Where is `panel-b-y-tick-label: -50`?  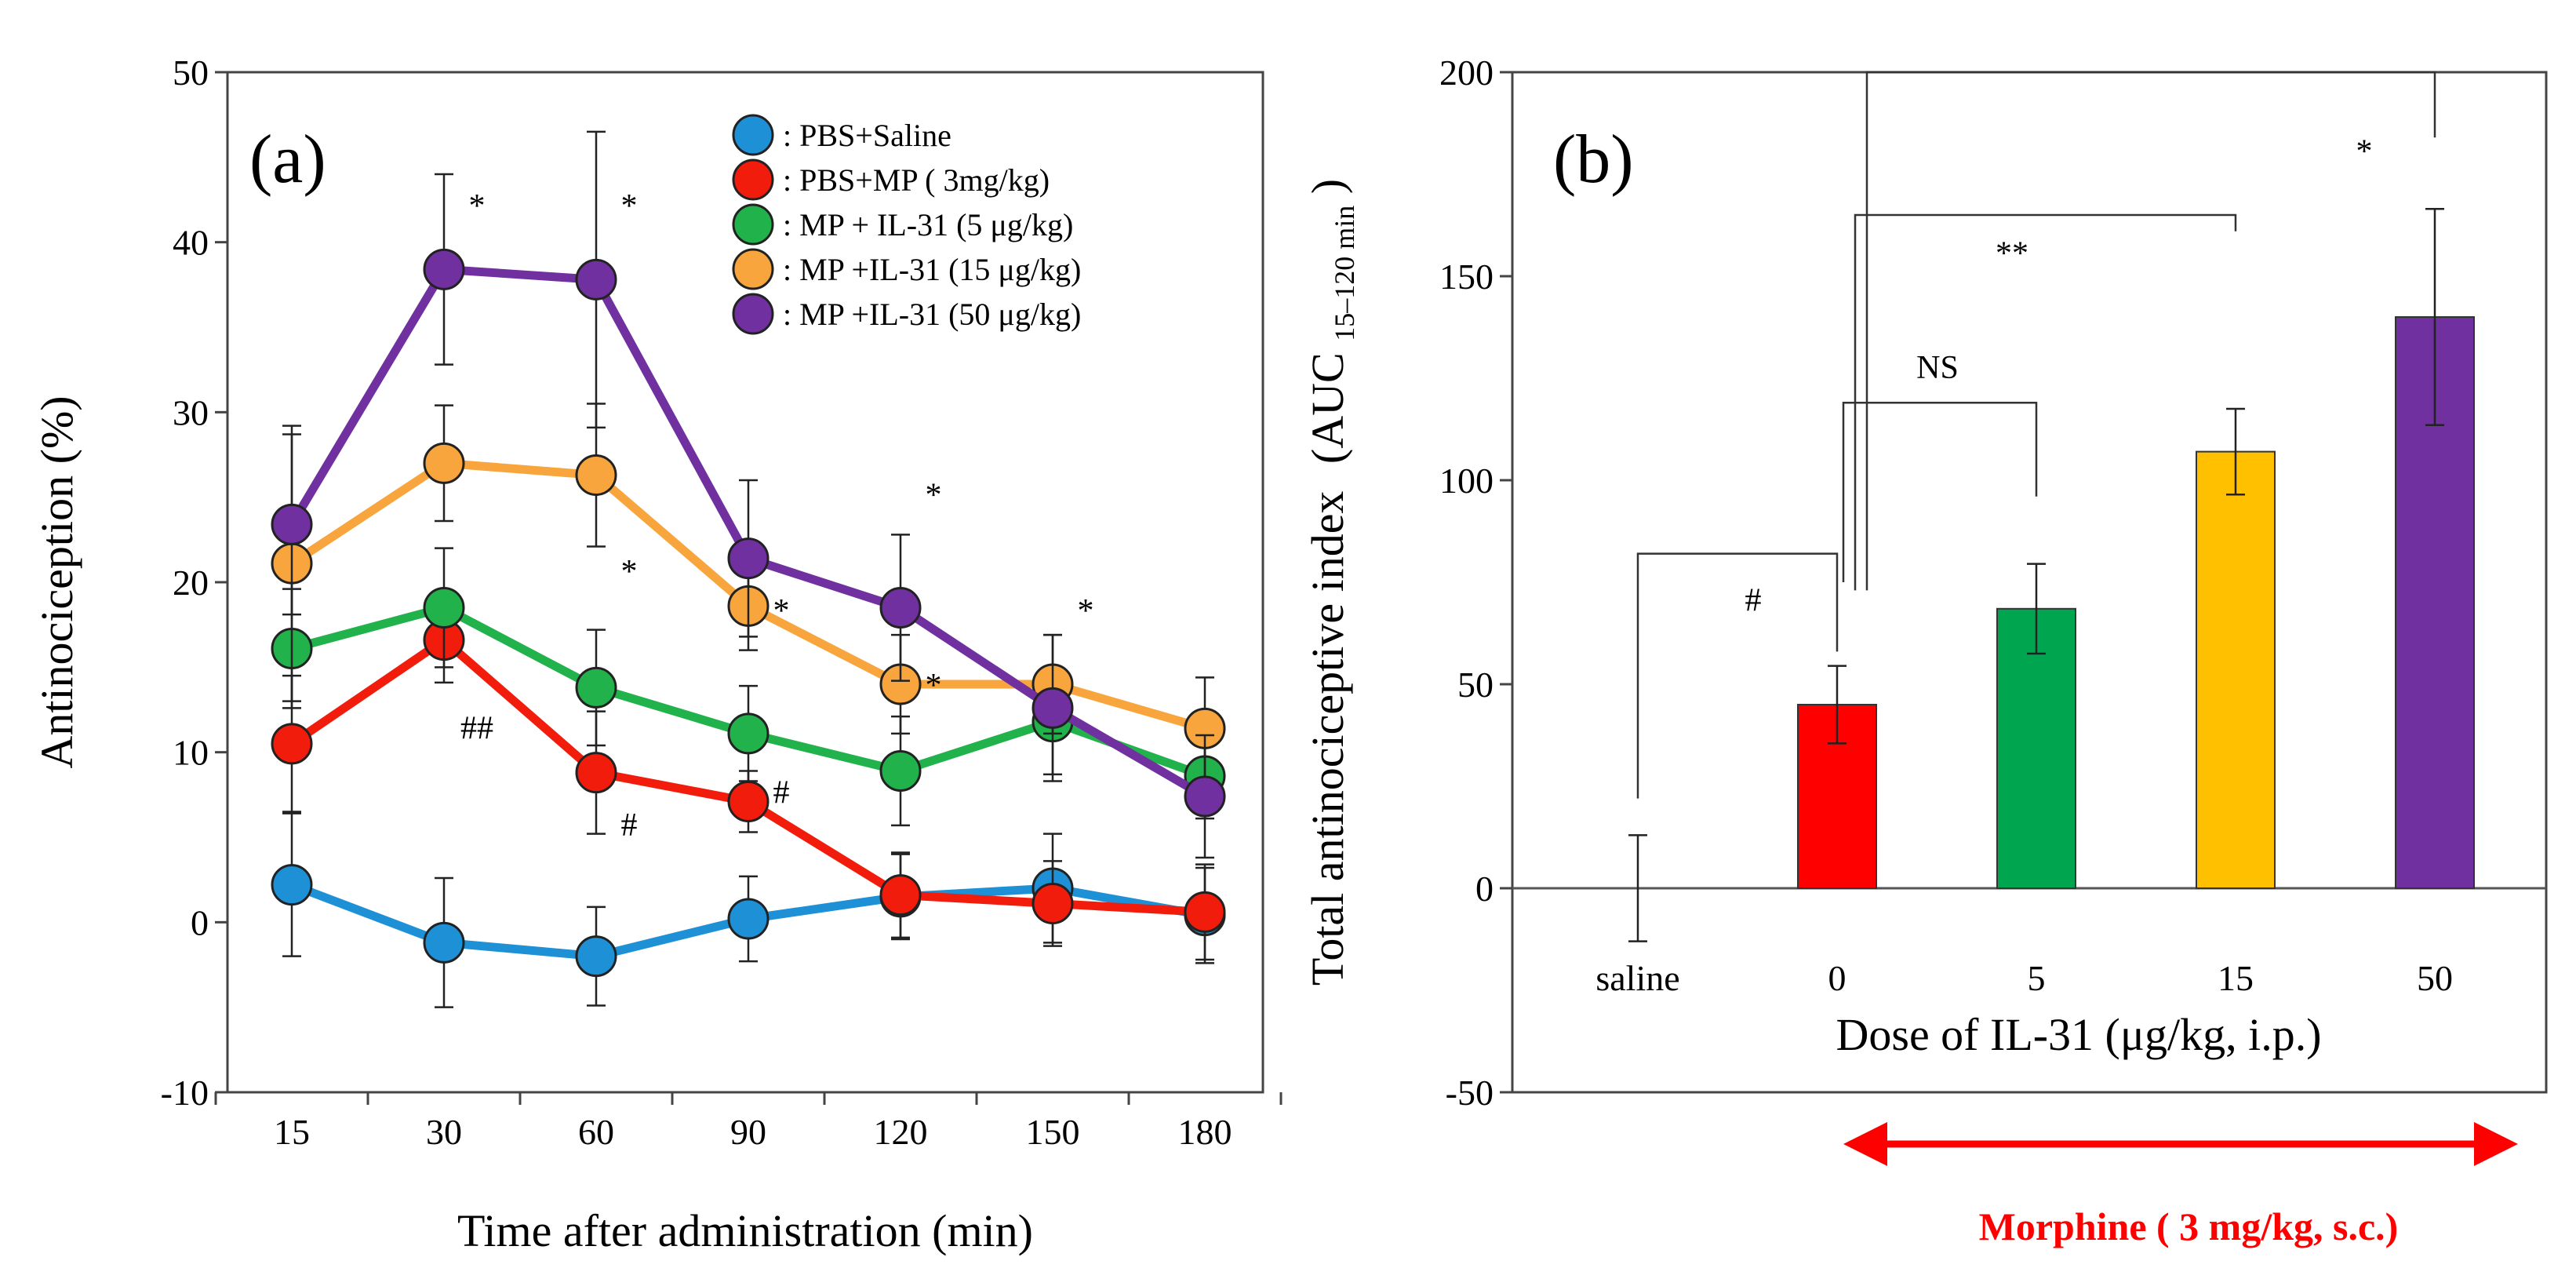 panel-b-y-tick-label: -50 is located at coordinates (1470, 1093).